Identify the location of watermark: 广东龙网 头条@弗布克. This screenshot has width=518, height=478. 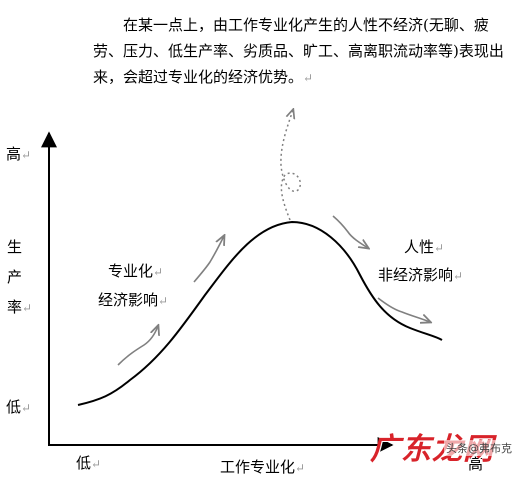
(433, 446).